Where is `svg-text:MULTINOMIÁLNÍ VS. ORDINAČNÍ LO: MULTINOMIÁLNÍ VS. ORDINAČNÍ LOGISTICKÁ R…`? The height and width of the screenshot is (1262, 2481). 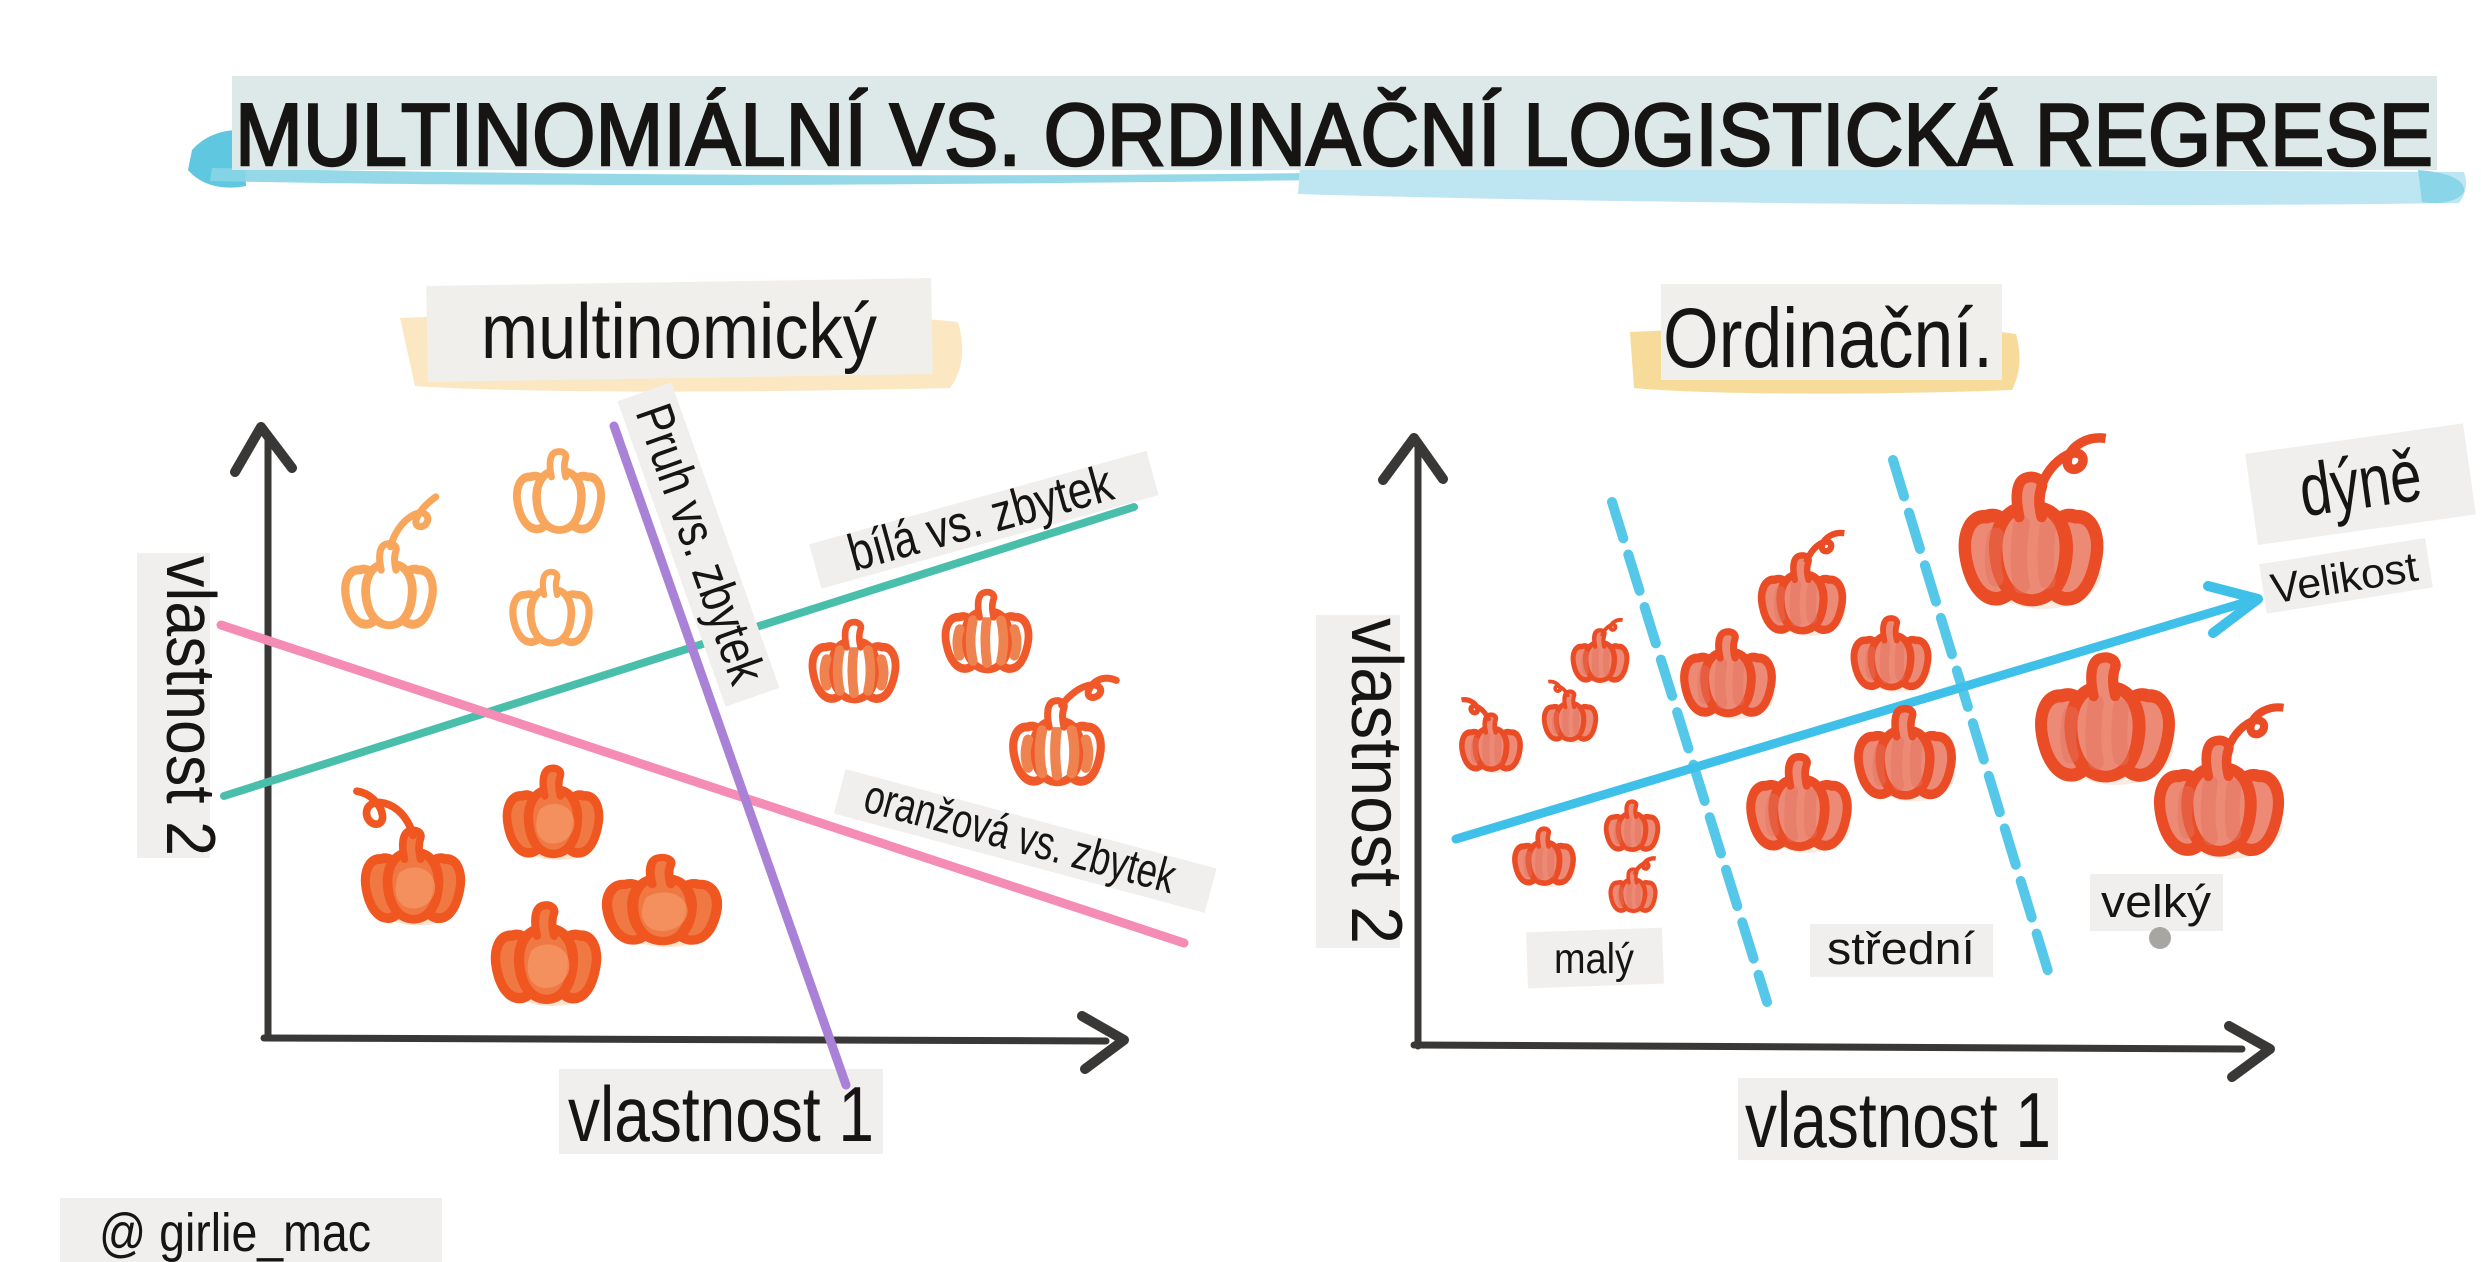
svg-text:MULTINOMIÁLNÍ VS. ORDINAČNÍ LO: MULTINOMIÁLNÍ VS. ORDINAČNÍ LOGISTICKÁ R… is located at coordinates (1334, 134).